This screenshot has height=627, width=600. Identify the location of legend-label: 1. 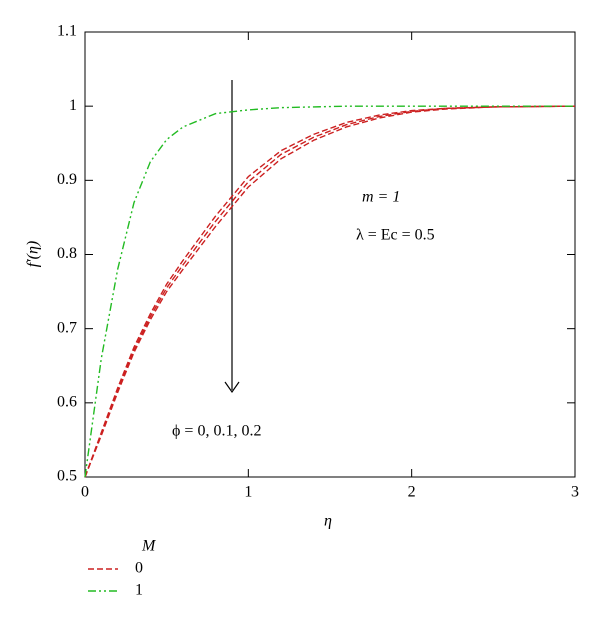
(139, 590).